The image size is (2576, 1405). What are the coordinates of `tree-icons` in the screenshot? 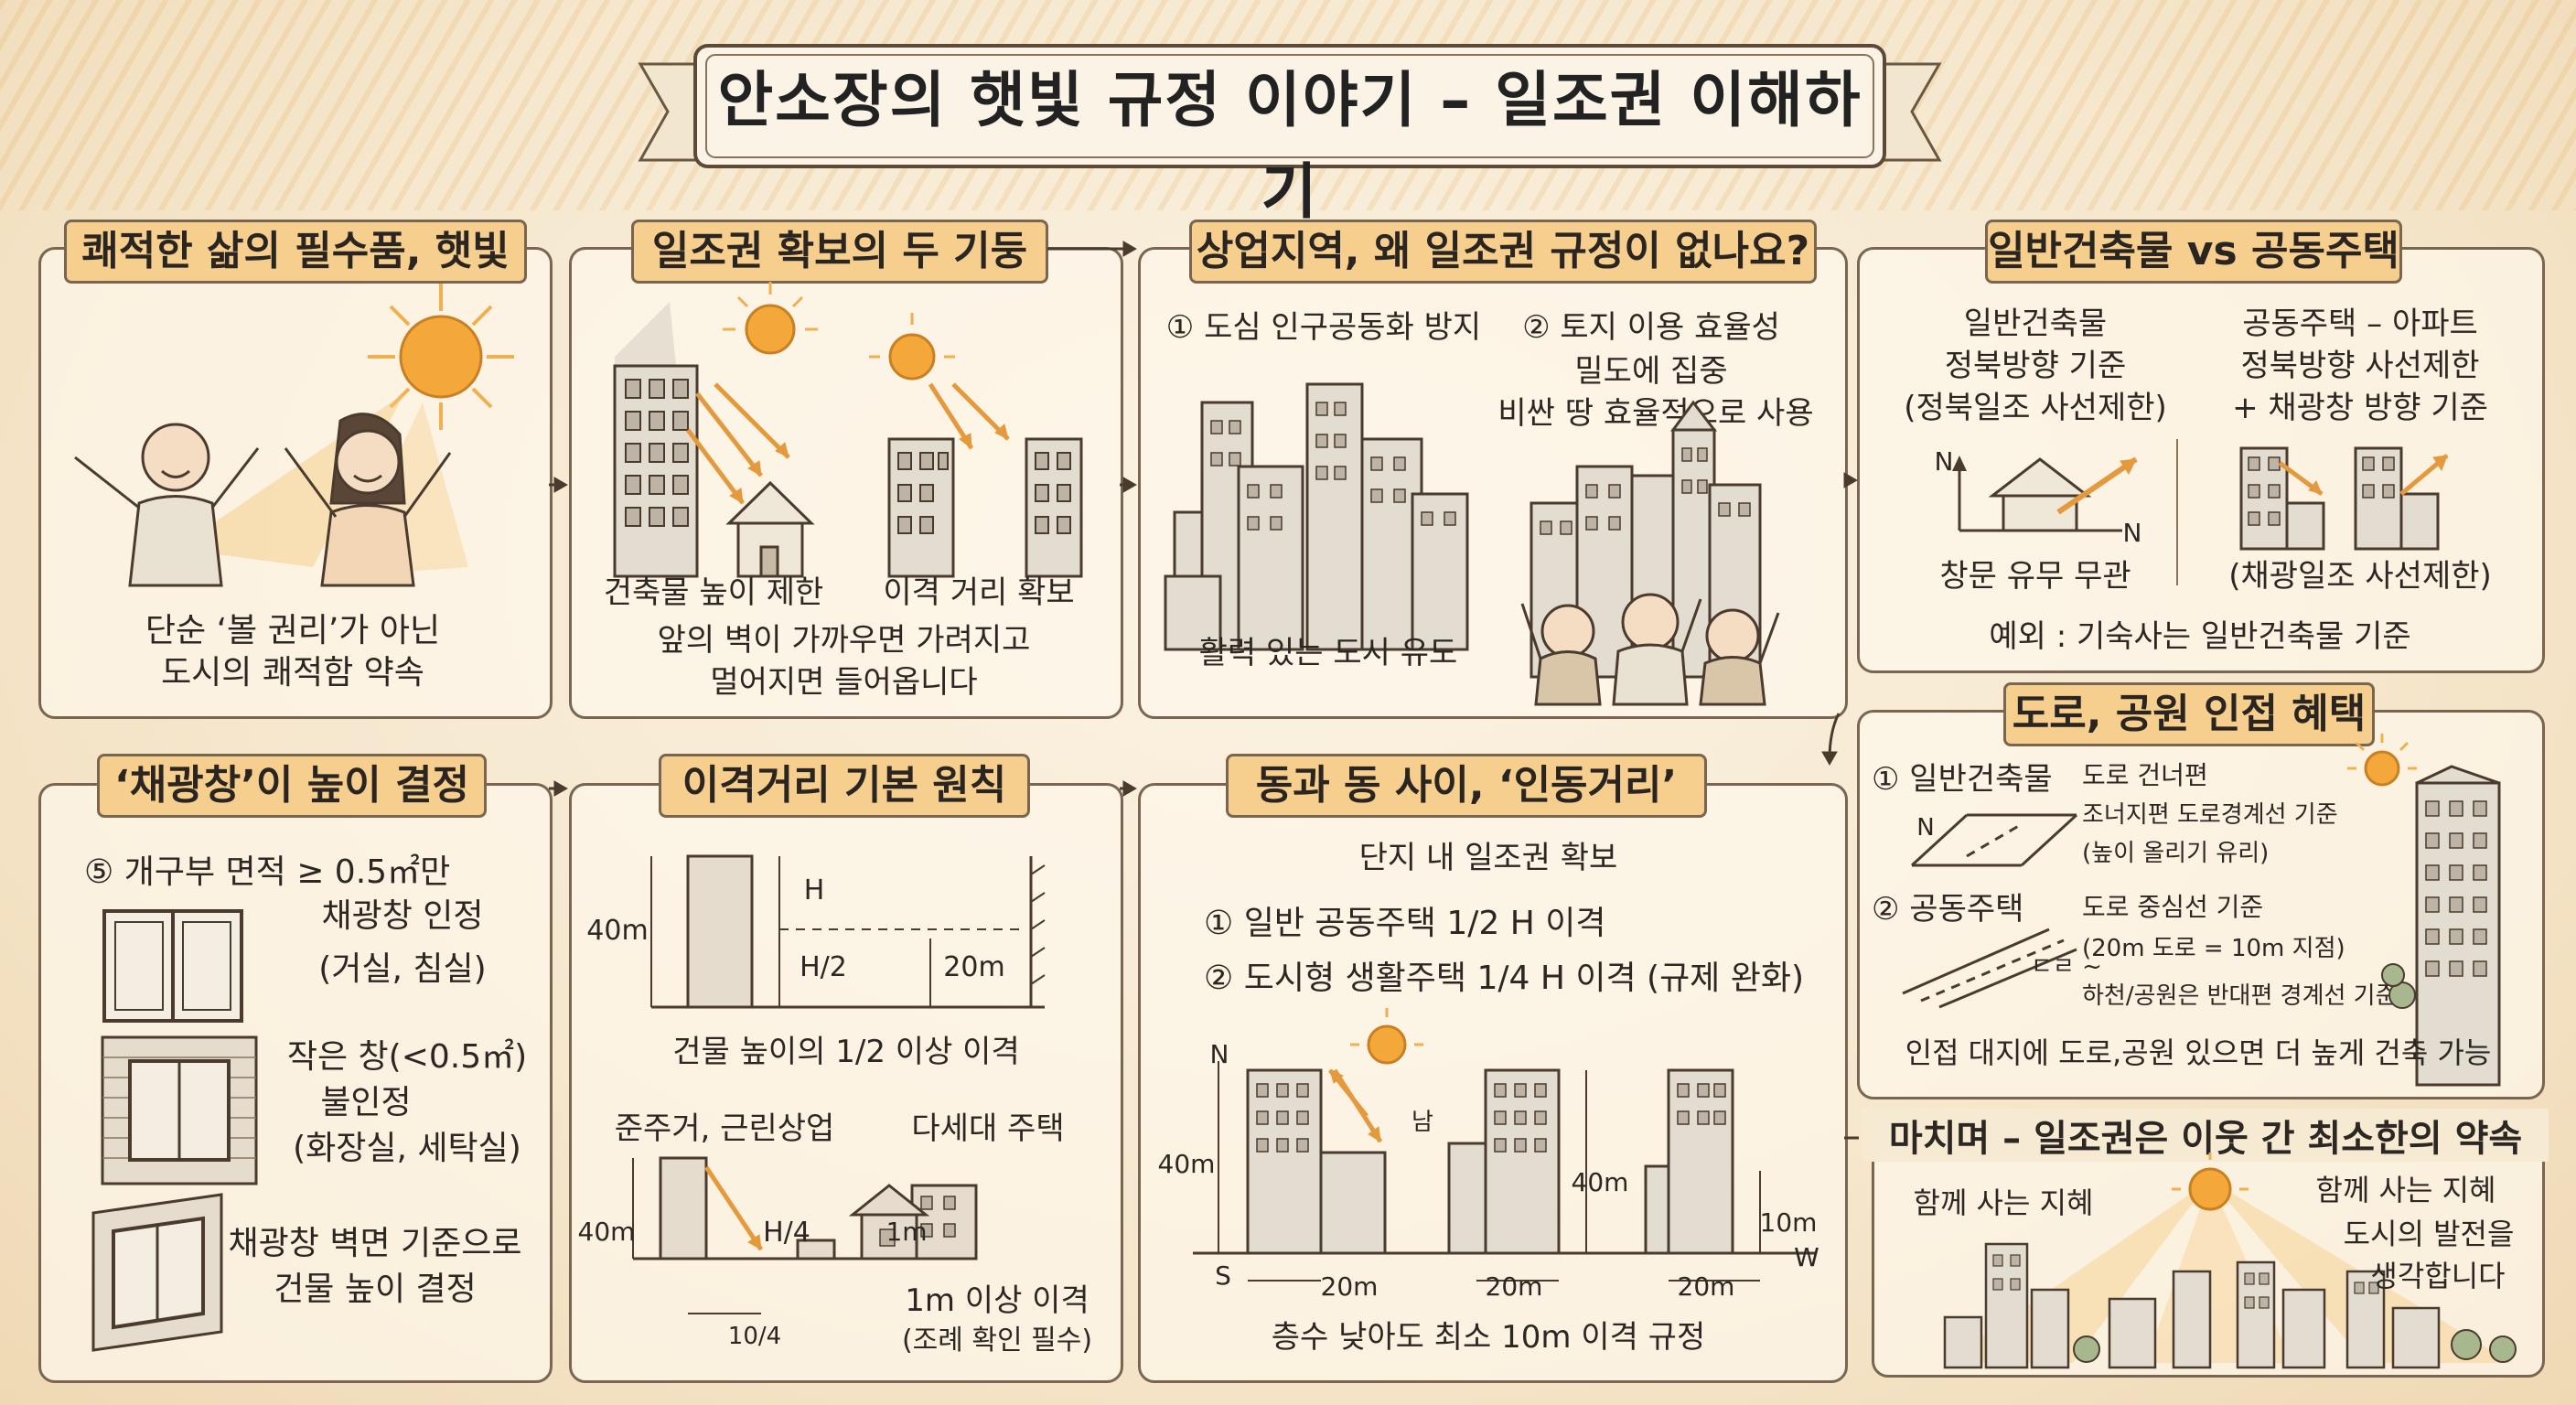 It's located at (2295, 1346).